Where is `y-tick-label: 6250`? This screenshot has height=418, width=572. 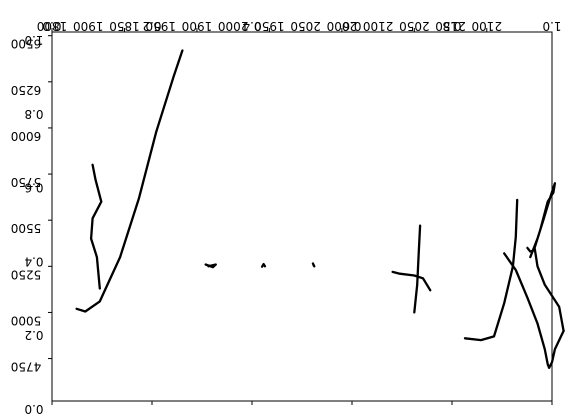
y-tick-label: 6250 is located at coordinates (26, 90).